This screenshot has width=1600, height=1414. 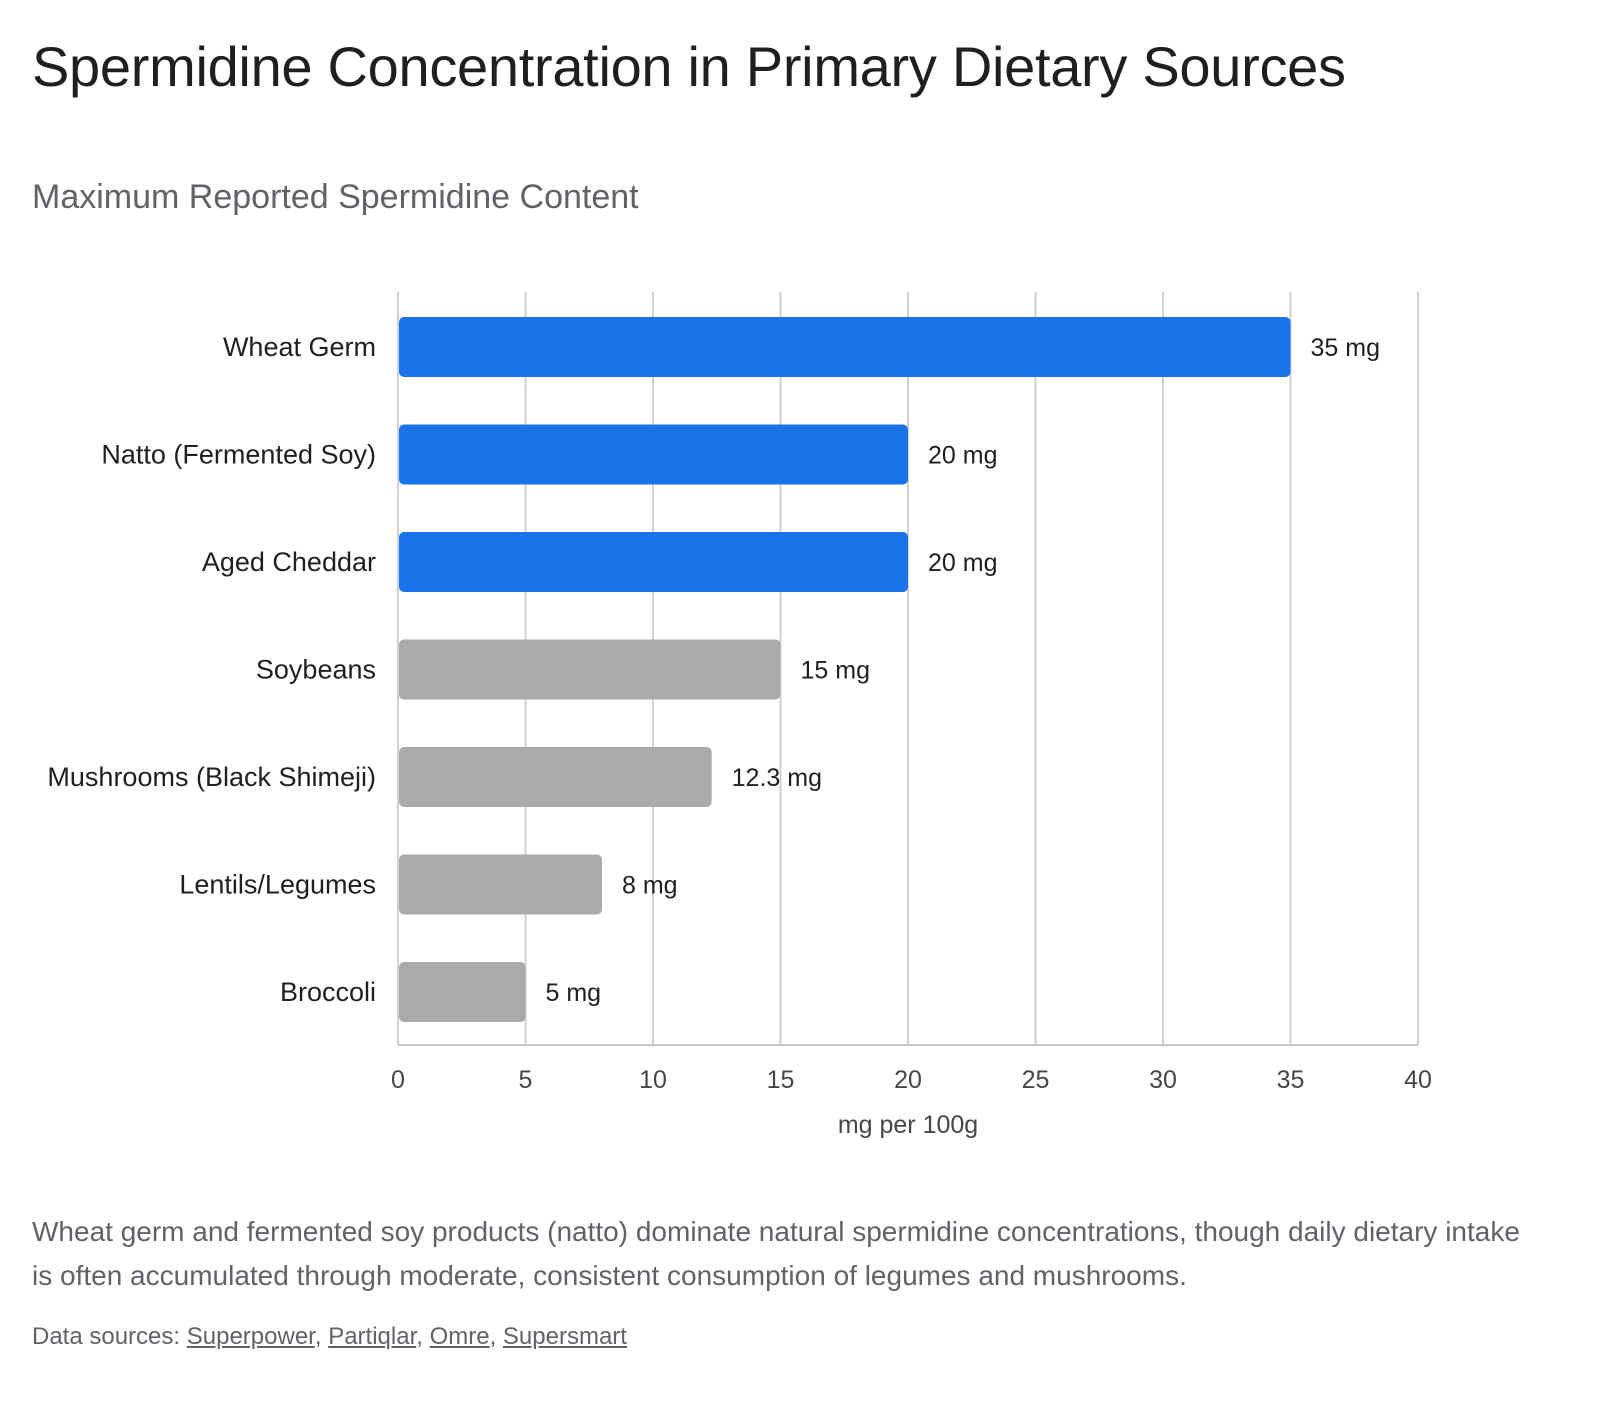 I want to click on category-label: Broccoli, so click(x=328, y=992).